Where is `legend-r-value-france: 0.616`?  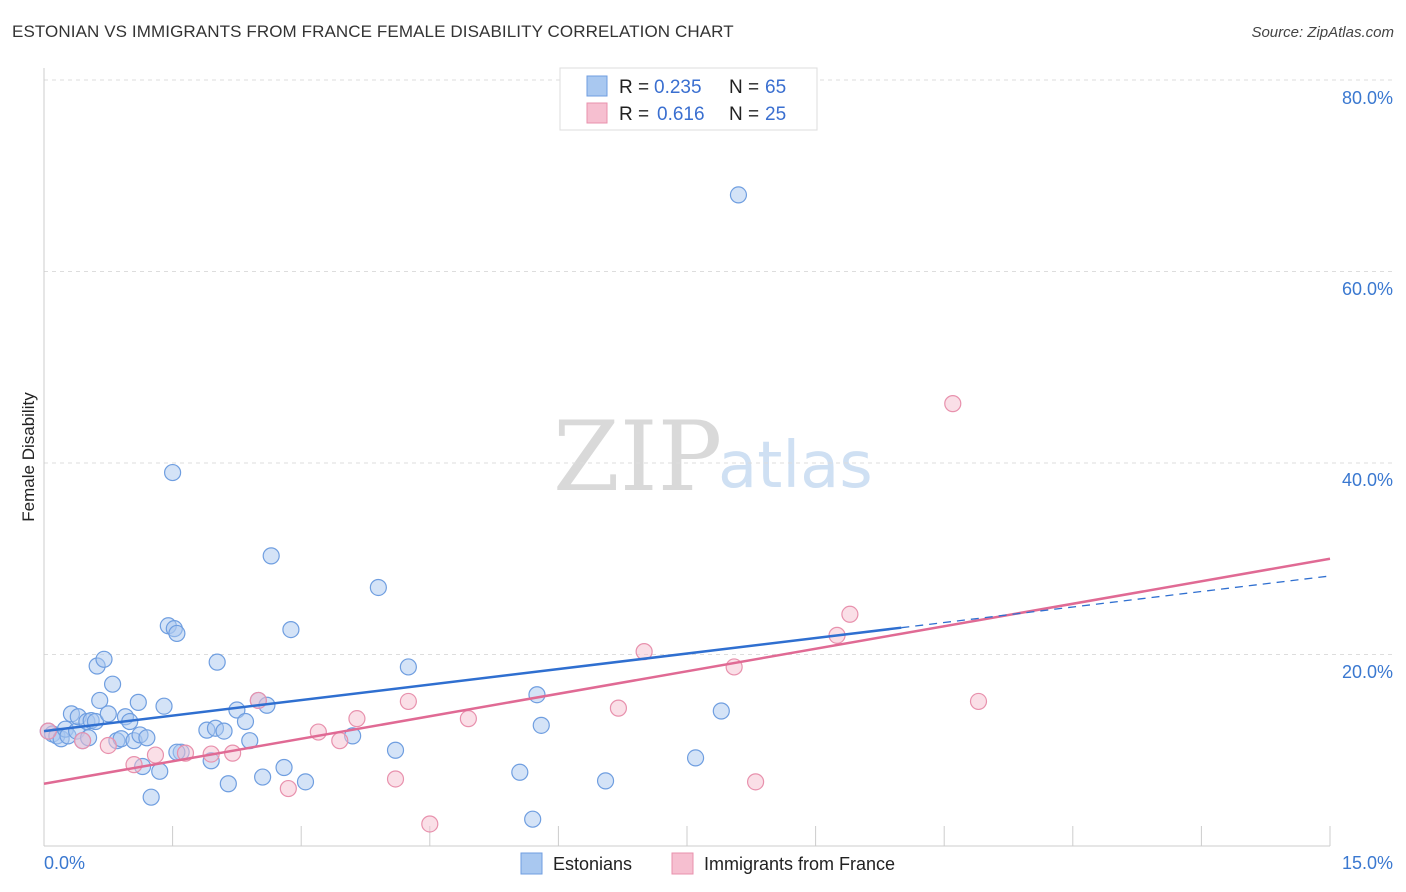
legend-r-value-france: 0.616 is located at coordinates (681, 114).